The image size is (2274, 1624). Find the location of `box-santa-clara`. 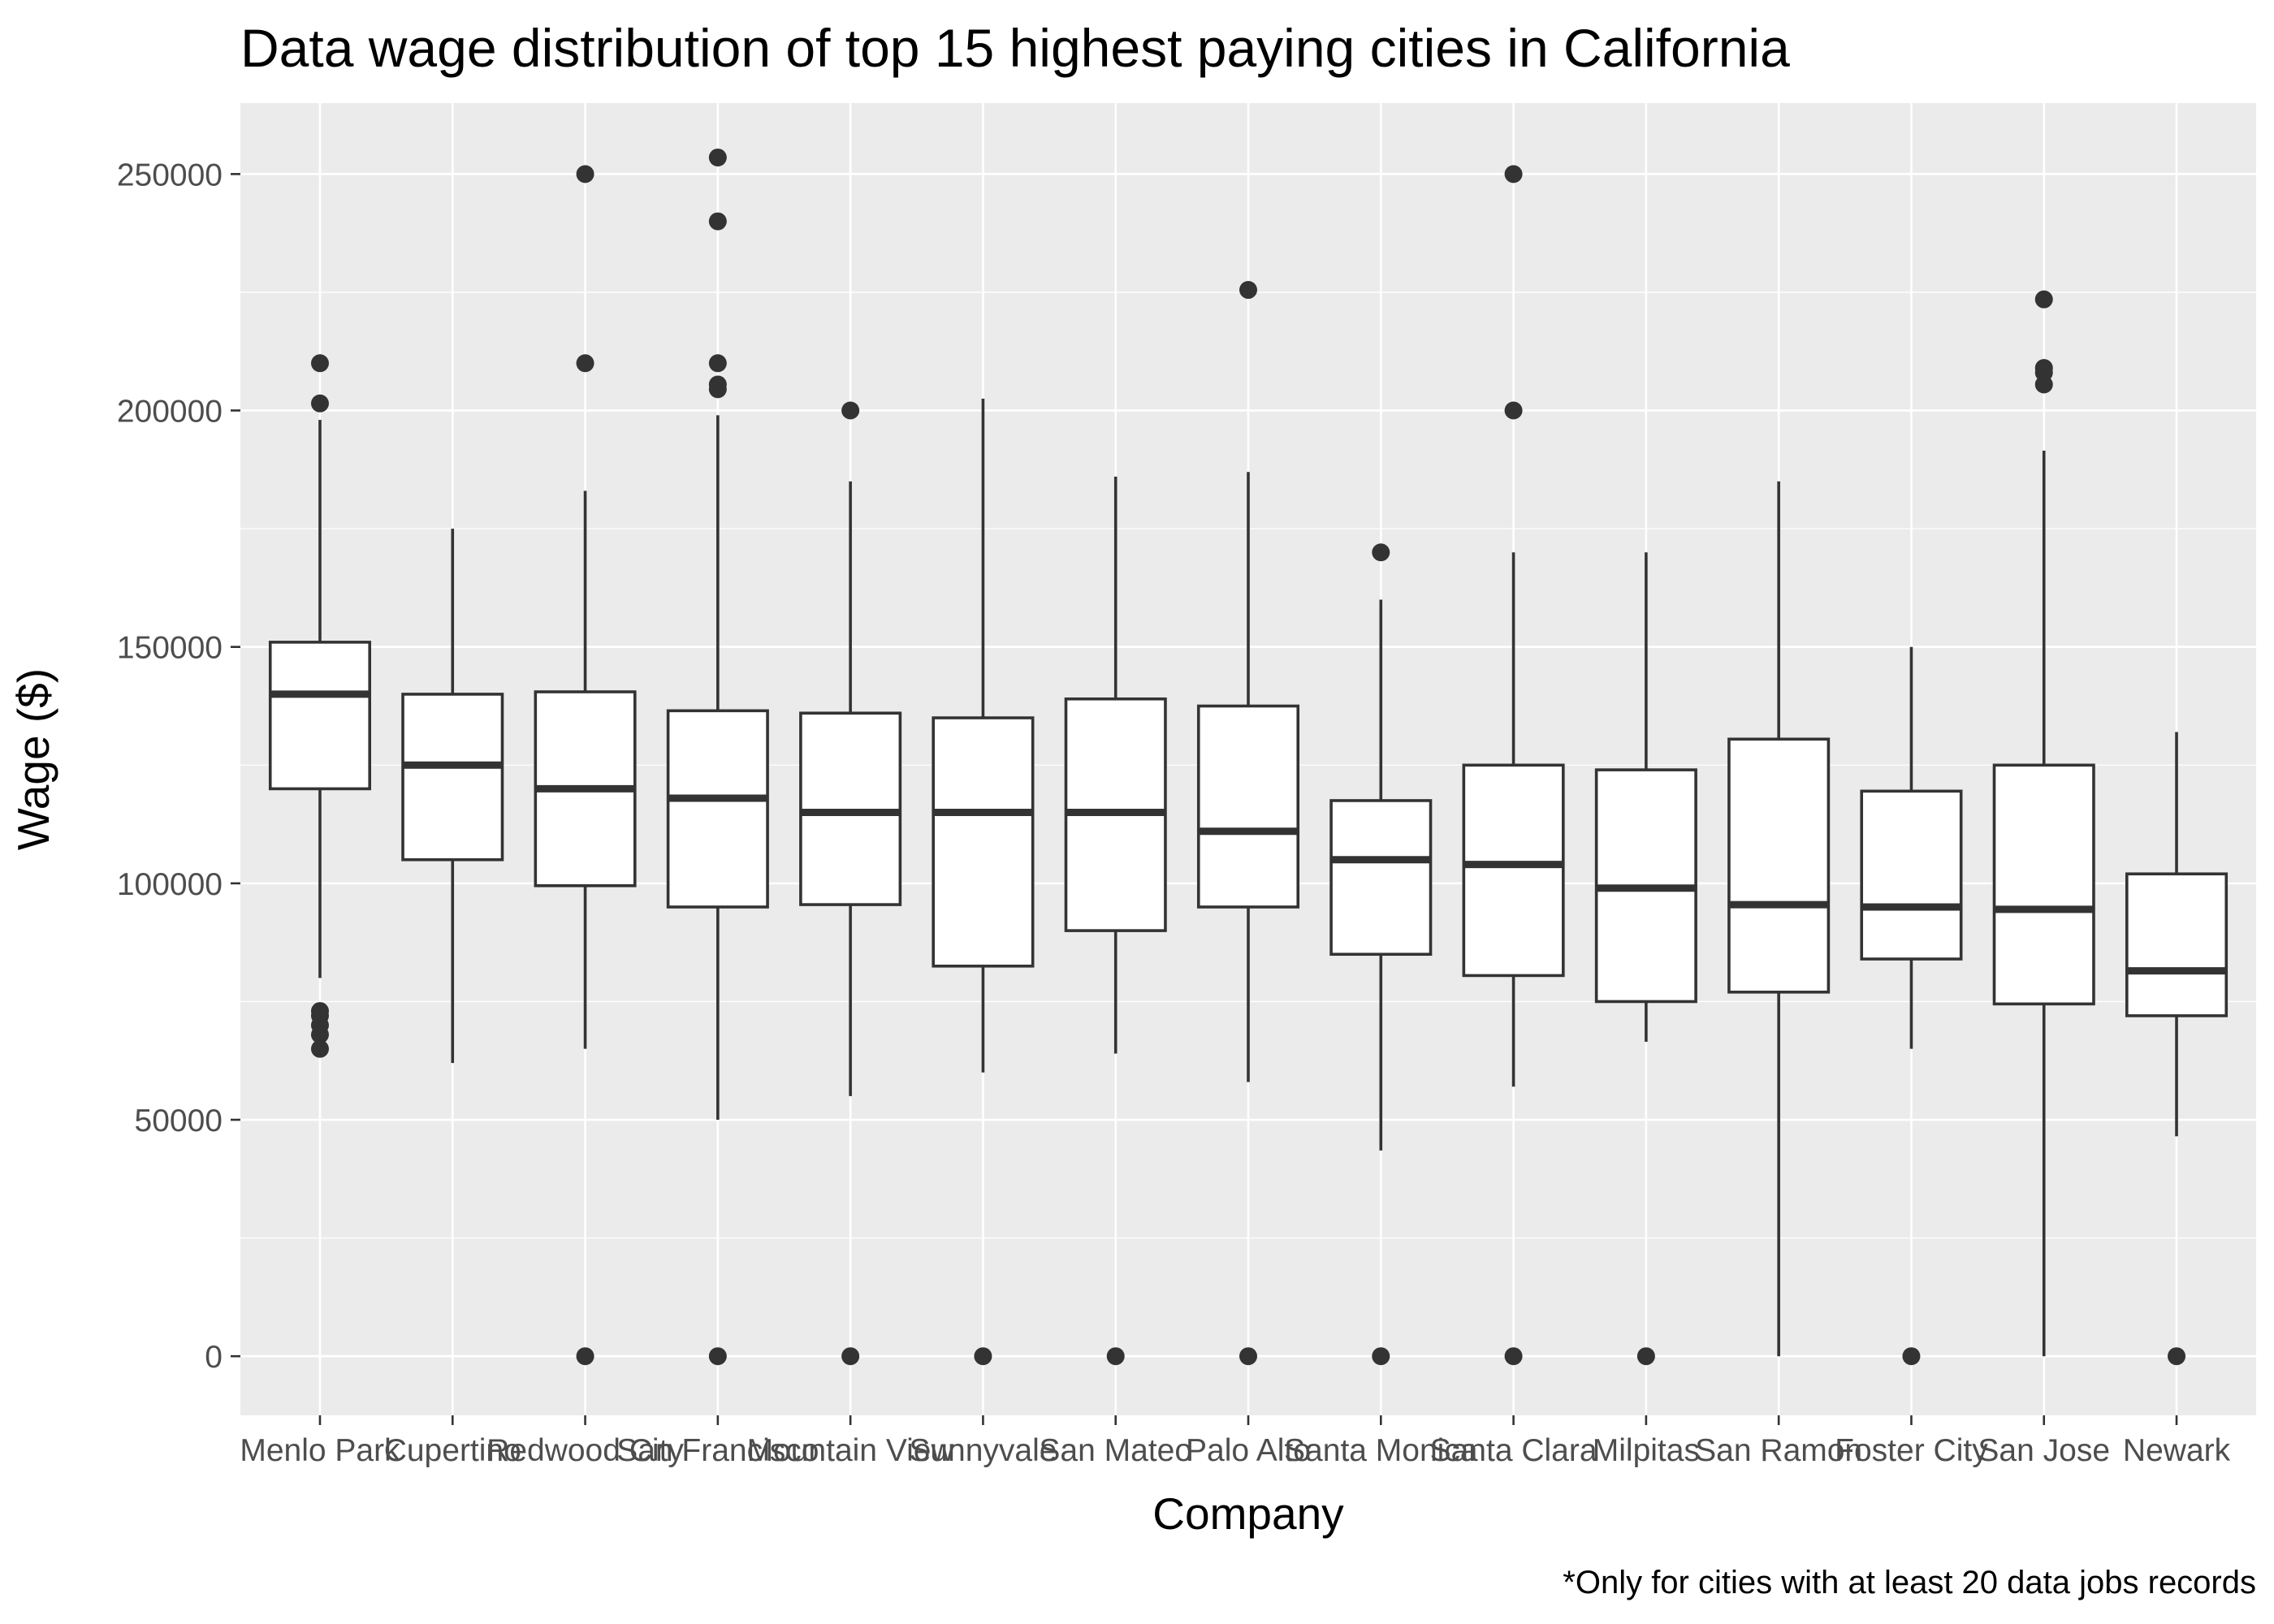

box-santa-clara is located at coordinates (1513, 766).